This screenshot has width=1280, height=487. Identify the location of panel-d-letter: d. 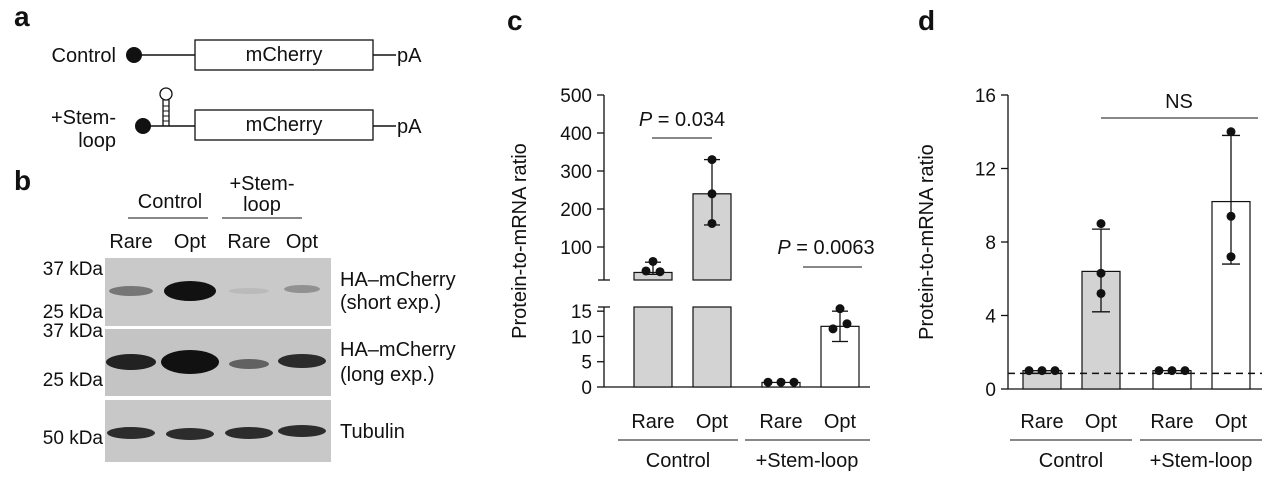
(926, 20).